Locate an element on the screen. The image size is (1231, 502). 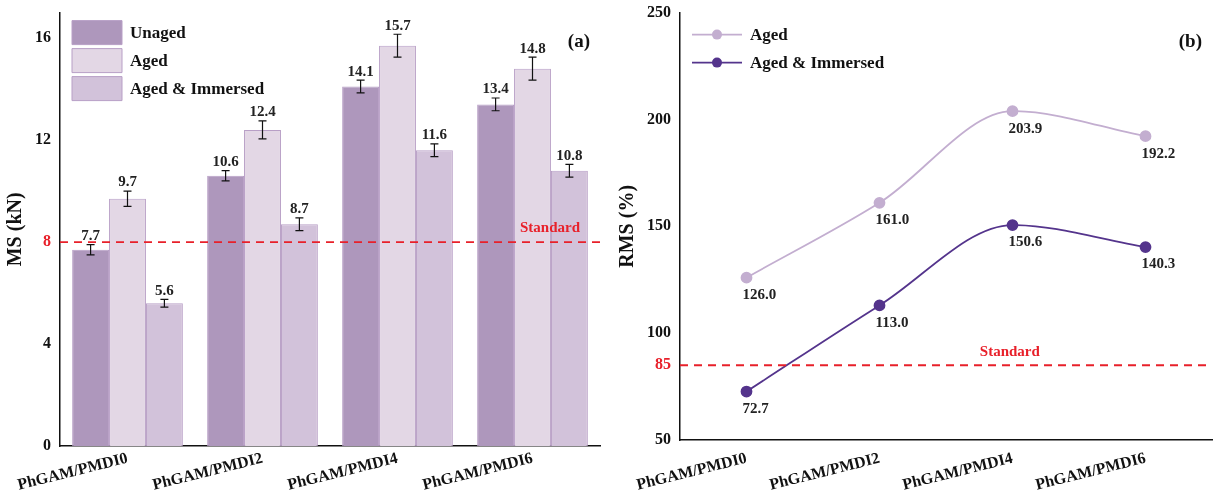
y-tick-label: 8 is located at coordinates (47, 241).